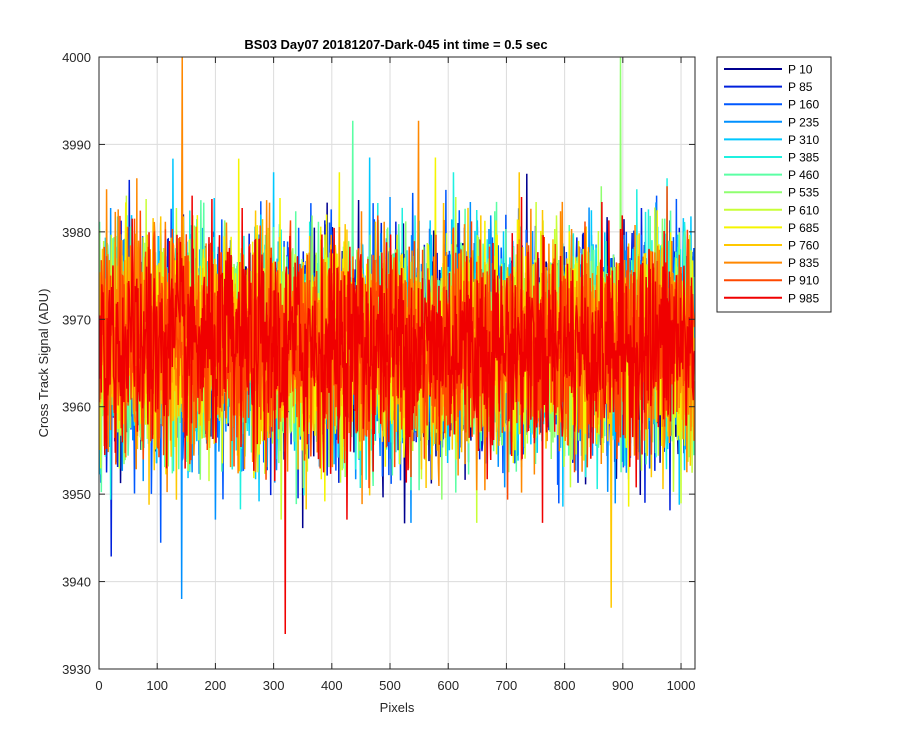 Image resolution: width=900 pixels, height=750 pixels. Describe the element at coordinates (98, 685) in the screenshot. I see `x-tick-label: 0` at that location.